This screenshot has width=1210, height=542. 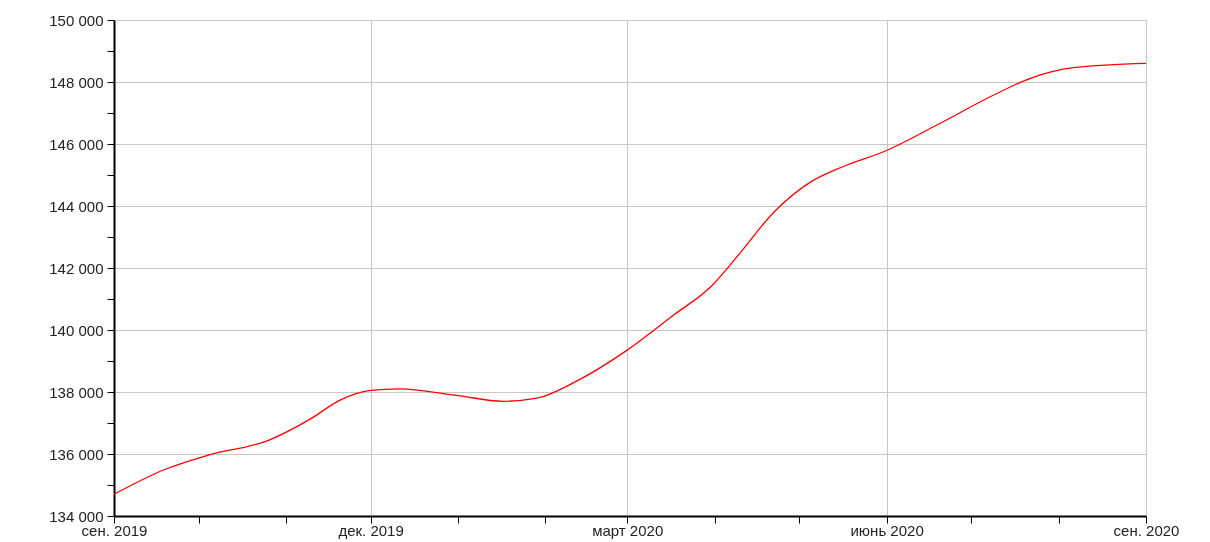 I want to click on x-tick-label: дек. 2019, so click(x=371, y=530).